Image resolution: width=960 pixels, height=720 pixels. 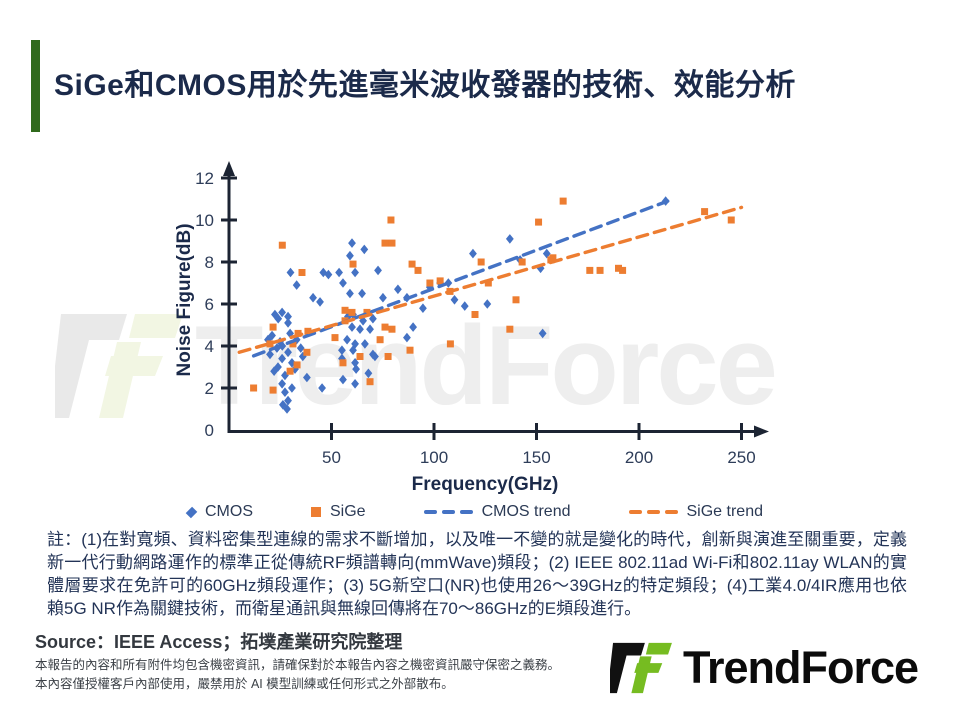 What do you see at coordinates (434, 457) in the screenshot?
I see `svg-text: 100` at bounding box center [434, 457].